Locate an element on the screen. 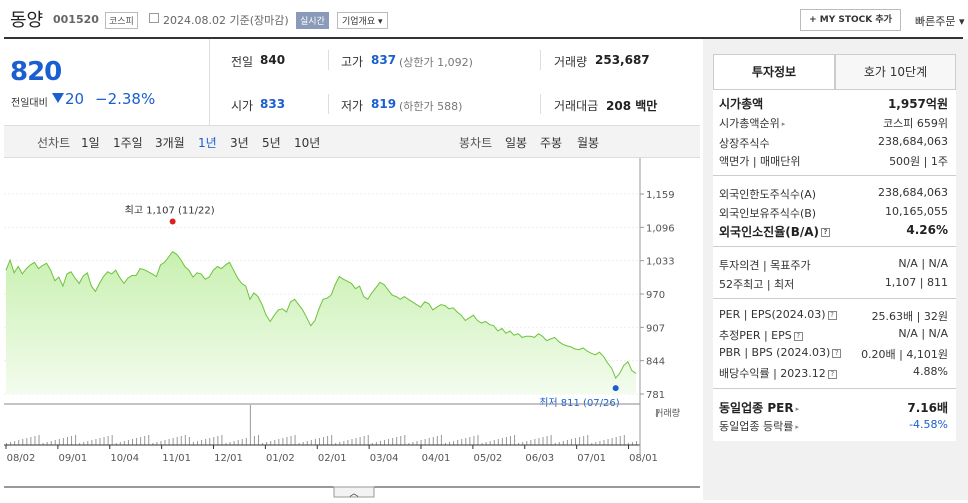 This screenshot has height=503, width=968. lower-limit: (하한가 588) is located at coordinates (431, 106).